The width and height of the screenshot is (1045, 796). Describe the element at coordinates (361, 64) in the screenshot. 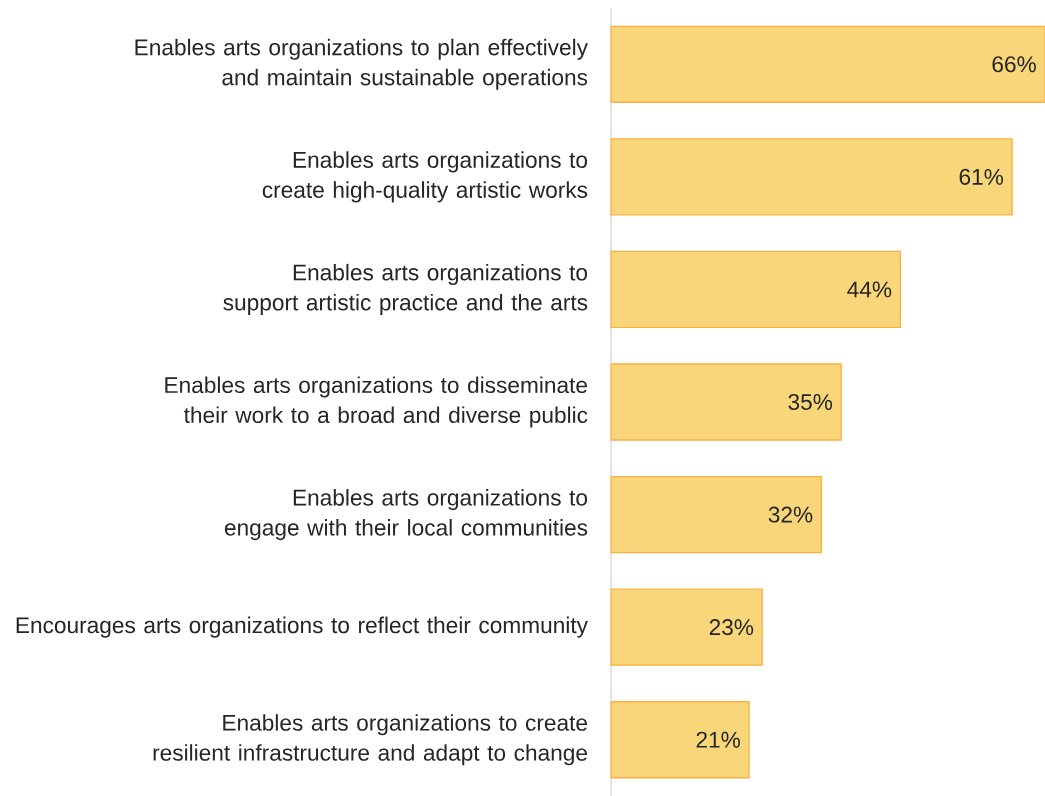

I see `y-tick-label: Enables arts organizations to plan effectively and maintain sustainable operations` at that location.